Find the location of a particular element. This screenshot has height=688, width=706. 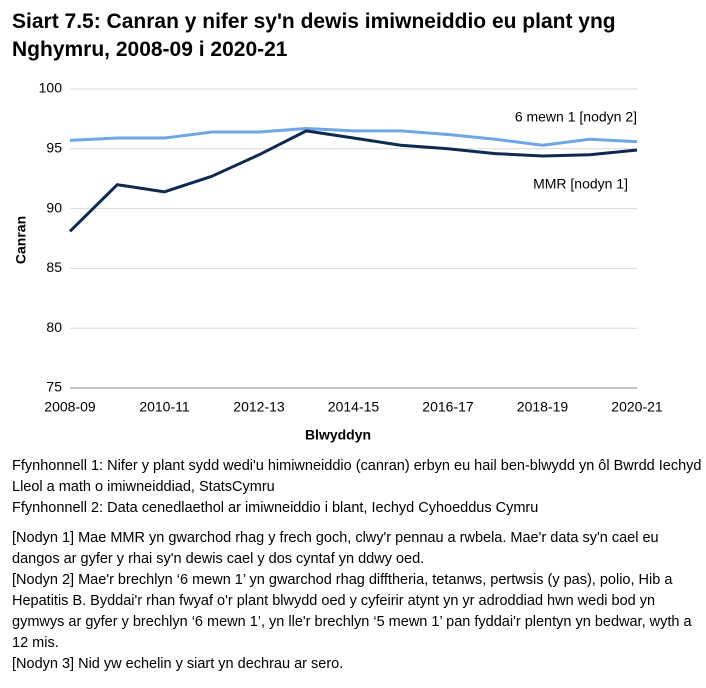

y-tick-label: 95 is located at coordinates (54, 148).